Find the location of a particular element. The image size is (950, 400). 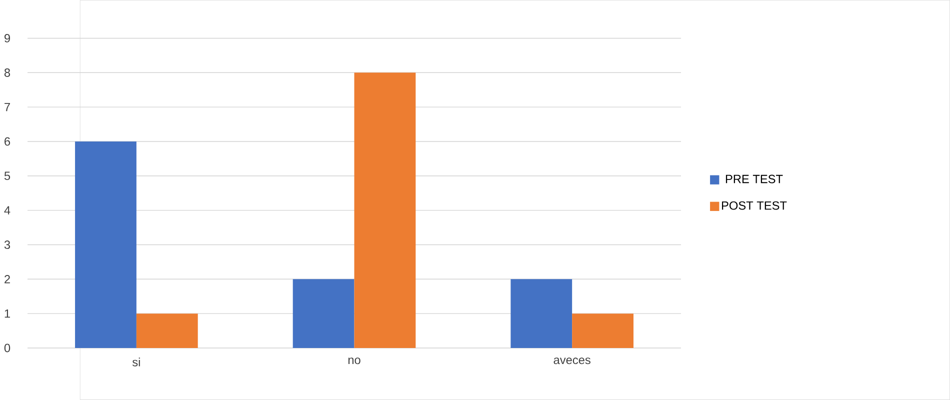

y-tick-label: 5 is located at coordinates (7, 176).